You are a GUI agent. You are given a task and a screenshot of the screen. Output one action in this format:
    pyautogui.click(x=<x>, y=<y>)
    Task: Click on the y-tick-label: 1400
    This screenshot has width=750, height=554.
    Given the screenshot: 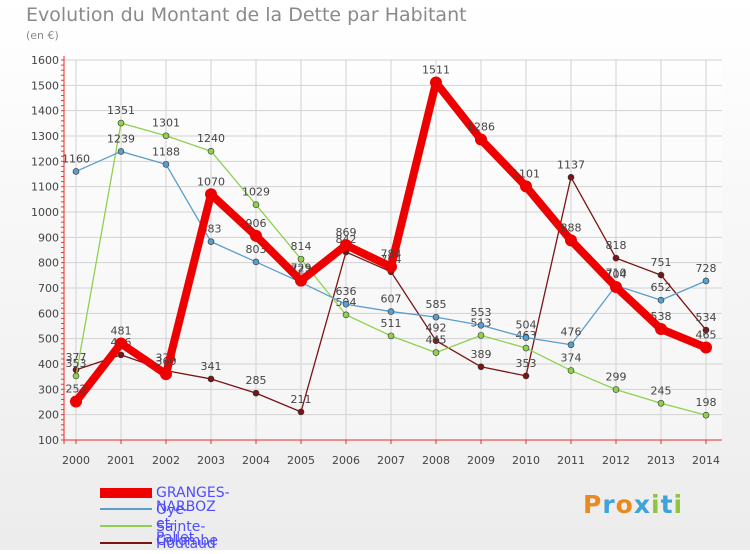 What is the action you would take?
    pyautogui.click(x=45, y=111)
    